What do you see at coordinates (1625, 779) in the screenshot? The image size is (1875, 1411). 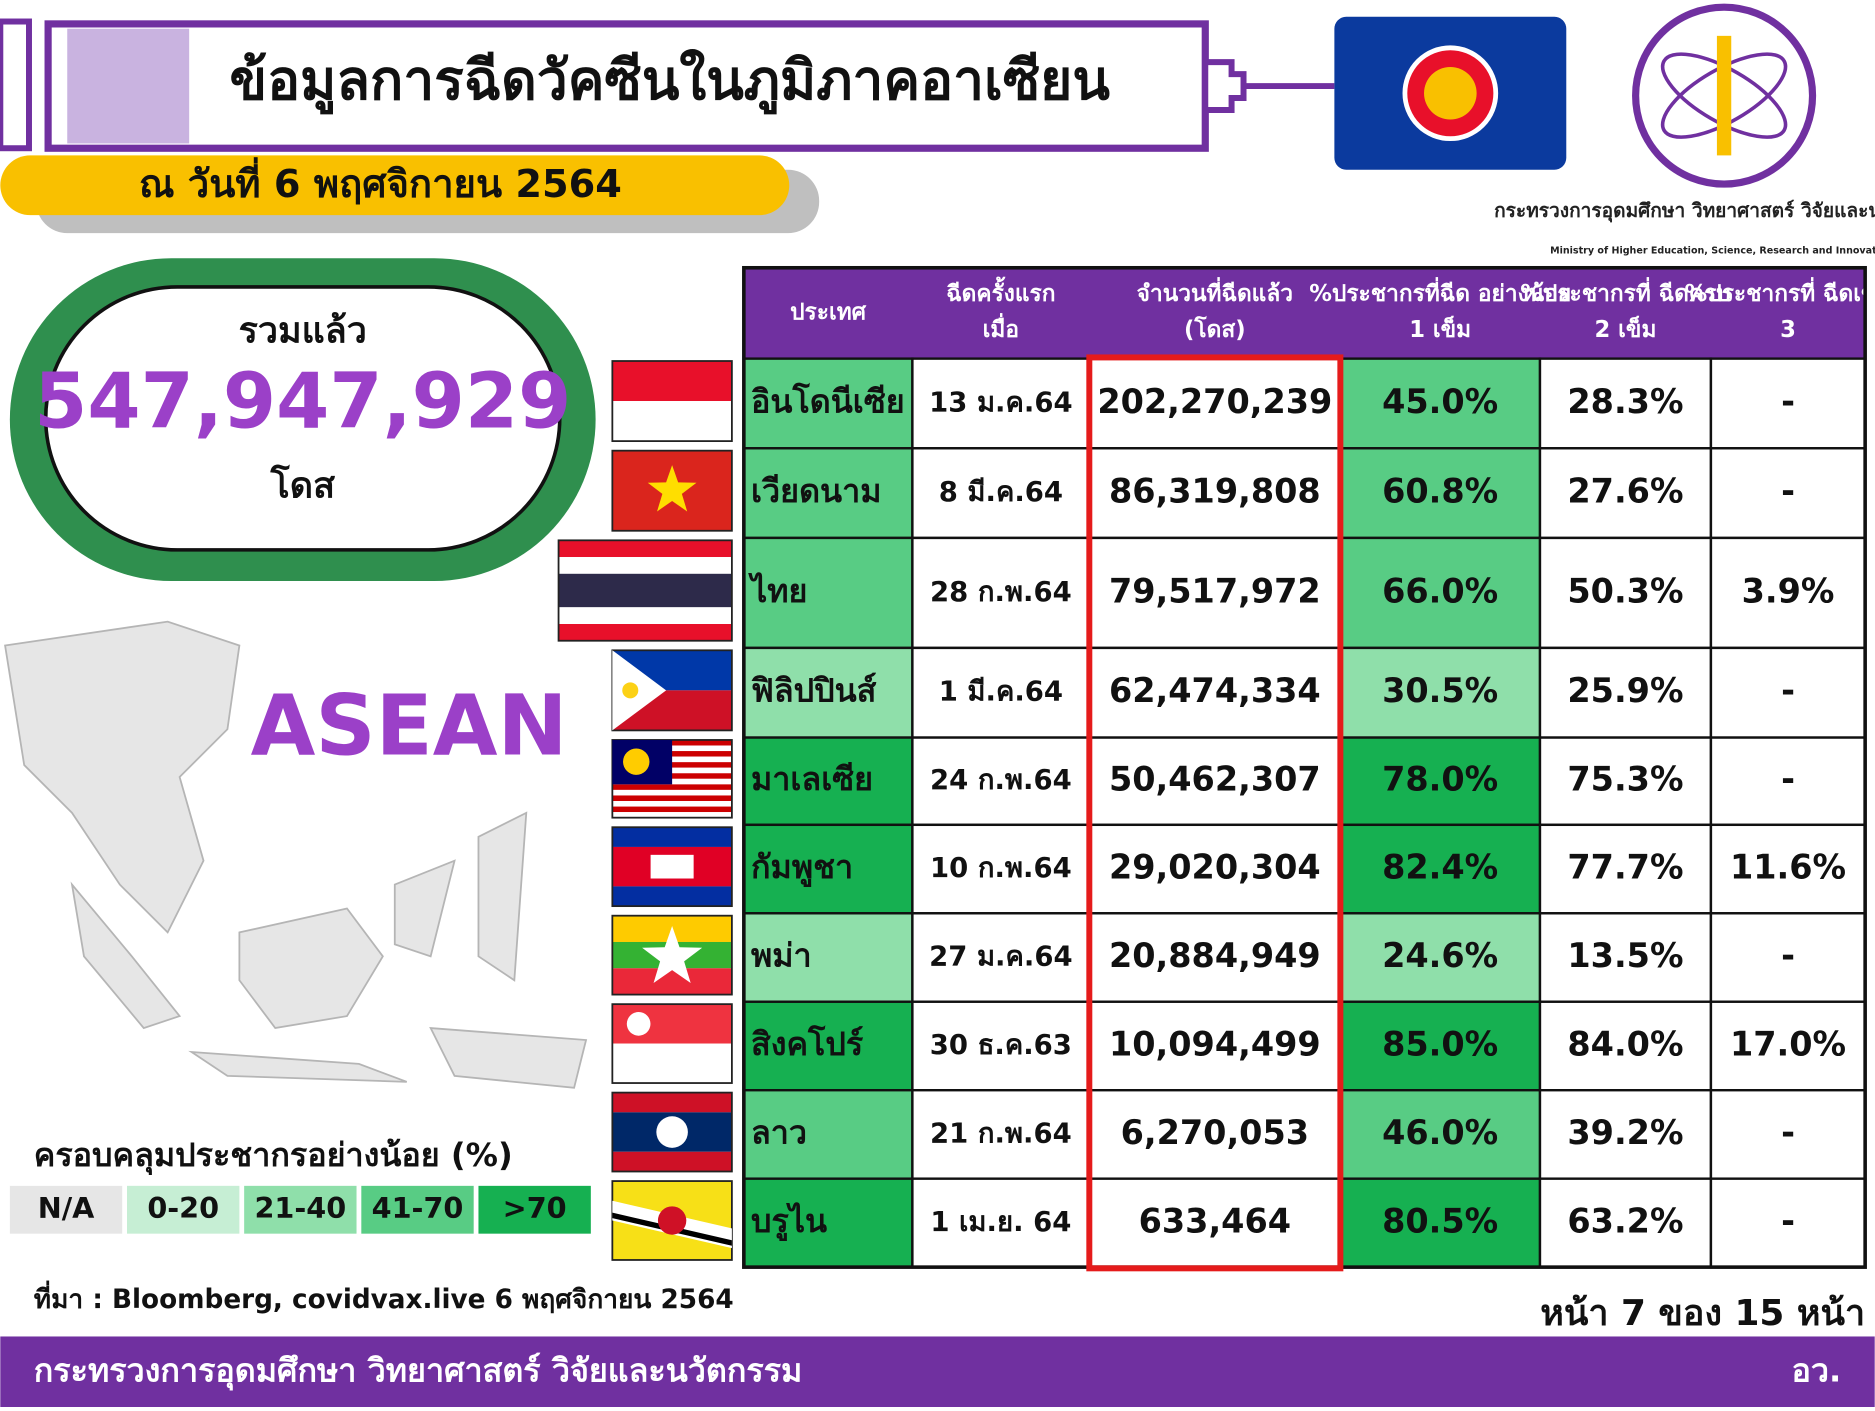 I see `cell: 75.3%` at bounding box center [1625, 779].